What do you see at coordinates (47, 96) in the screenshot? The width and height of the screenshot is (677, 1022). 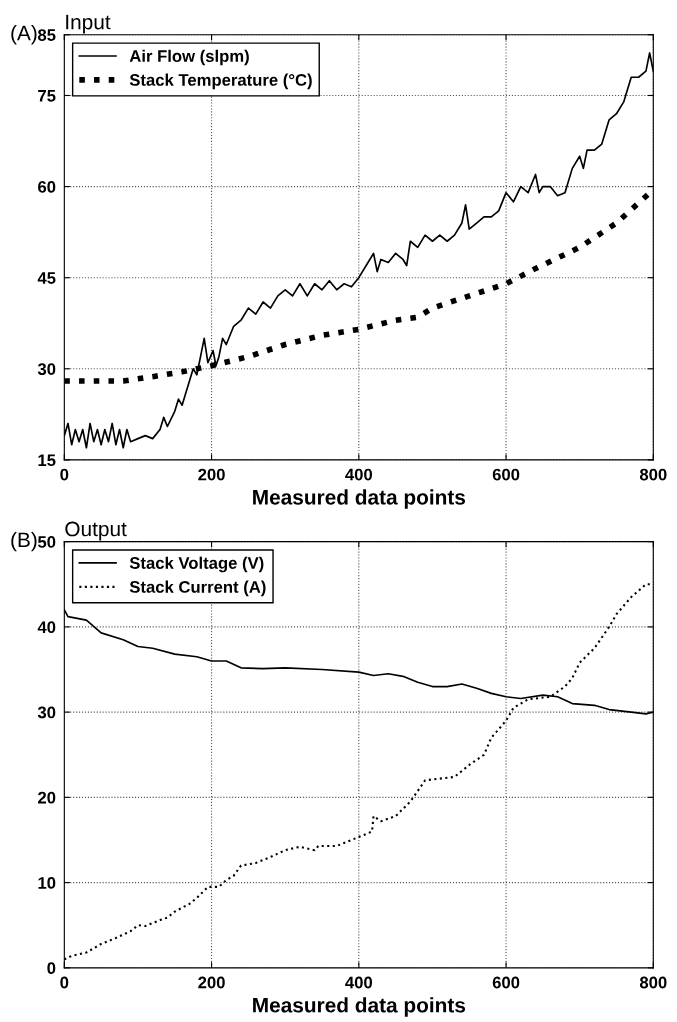 I see `y-tick-label: 75` at bounding box center [47, 96].